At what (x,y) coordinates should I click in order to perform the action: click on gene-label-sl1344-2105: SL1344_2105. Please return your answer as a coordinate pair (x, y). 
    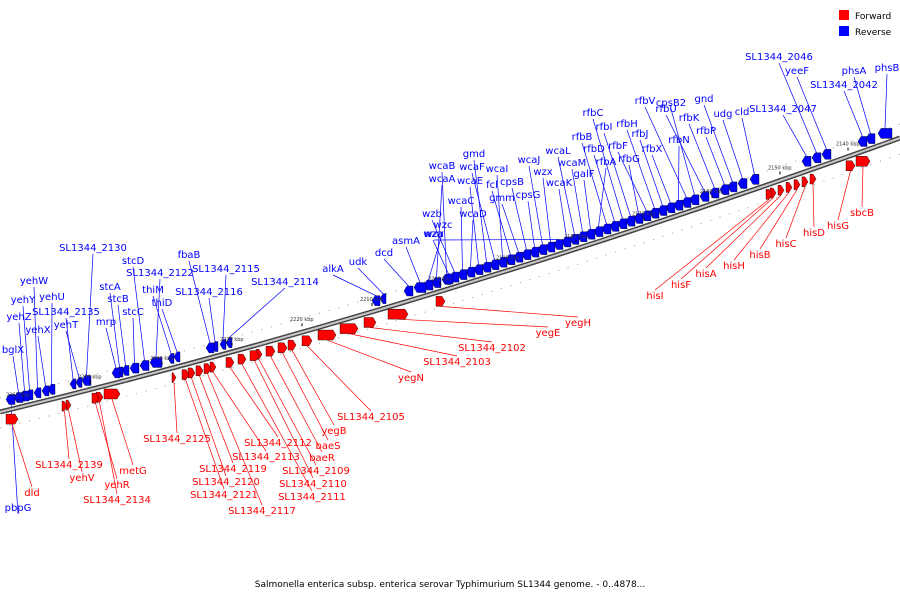
    Looking at the image, I should click on (371, 417).